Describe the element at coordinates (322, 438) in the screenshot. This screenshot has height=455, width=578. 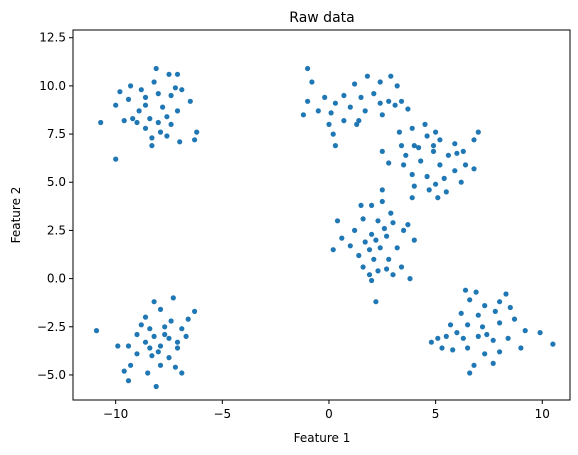
I see `x-axis-label: Feature 1` at that location.